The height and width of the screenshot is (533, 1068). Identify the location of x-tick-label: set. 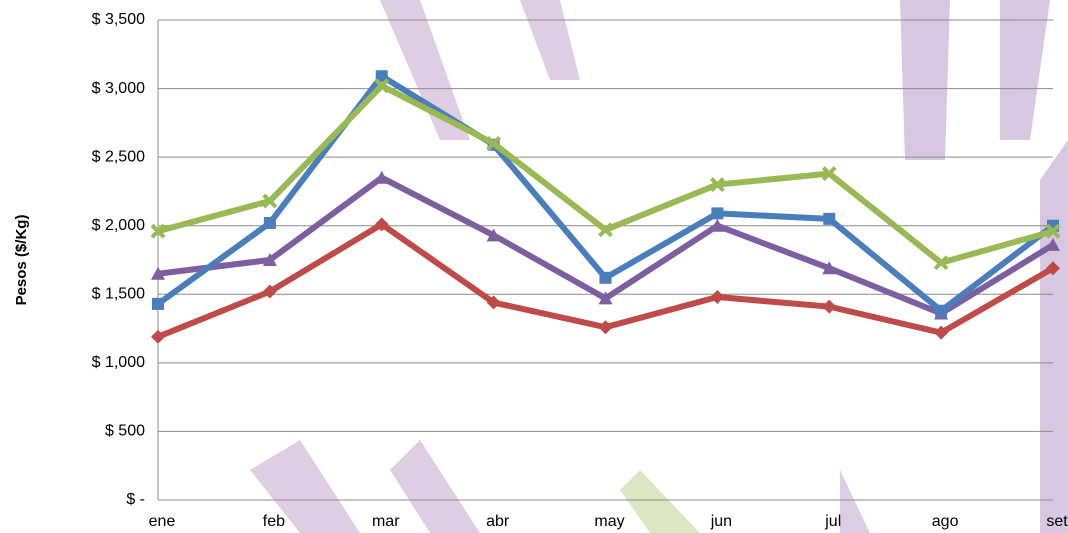
(1057, 521).